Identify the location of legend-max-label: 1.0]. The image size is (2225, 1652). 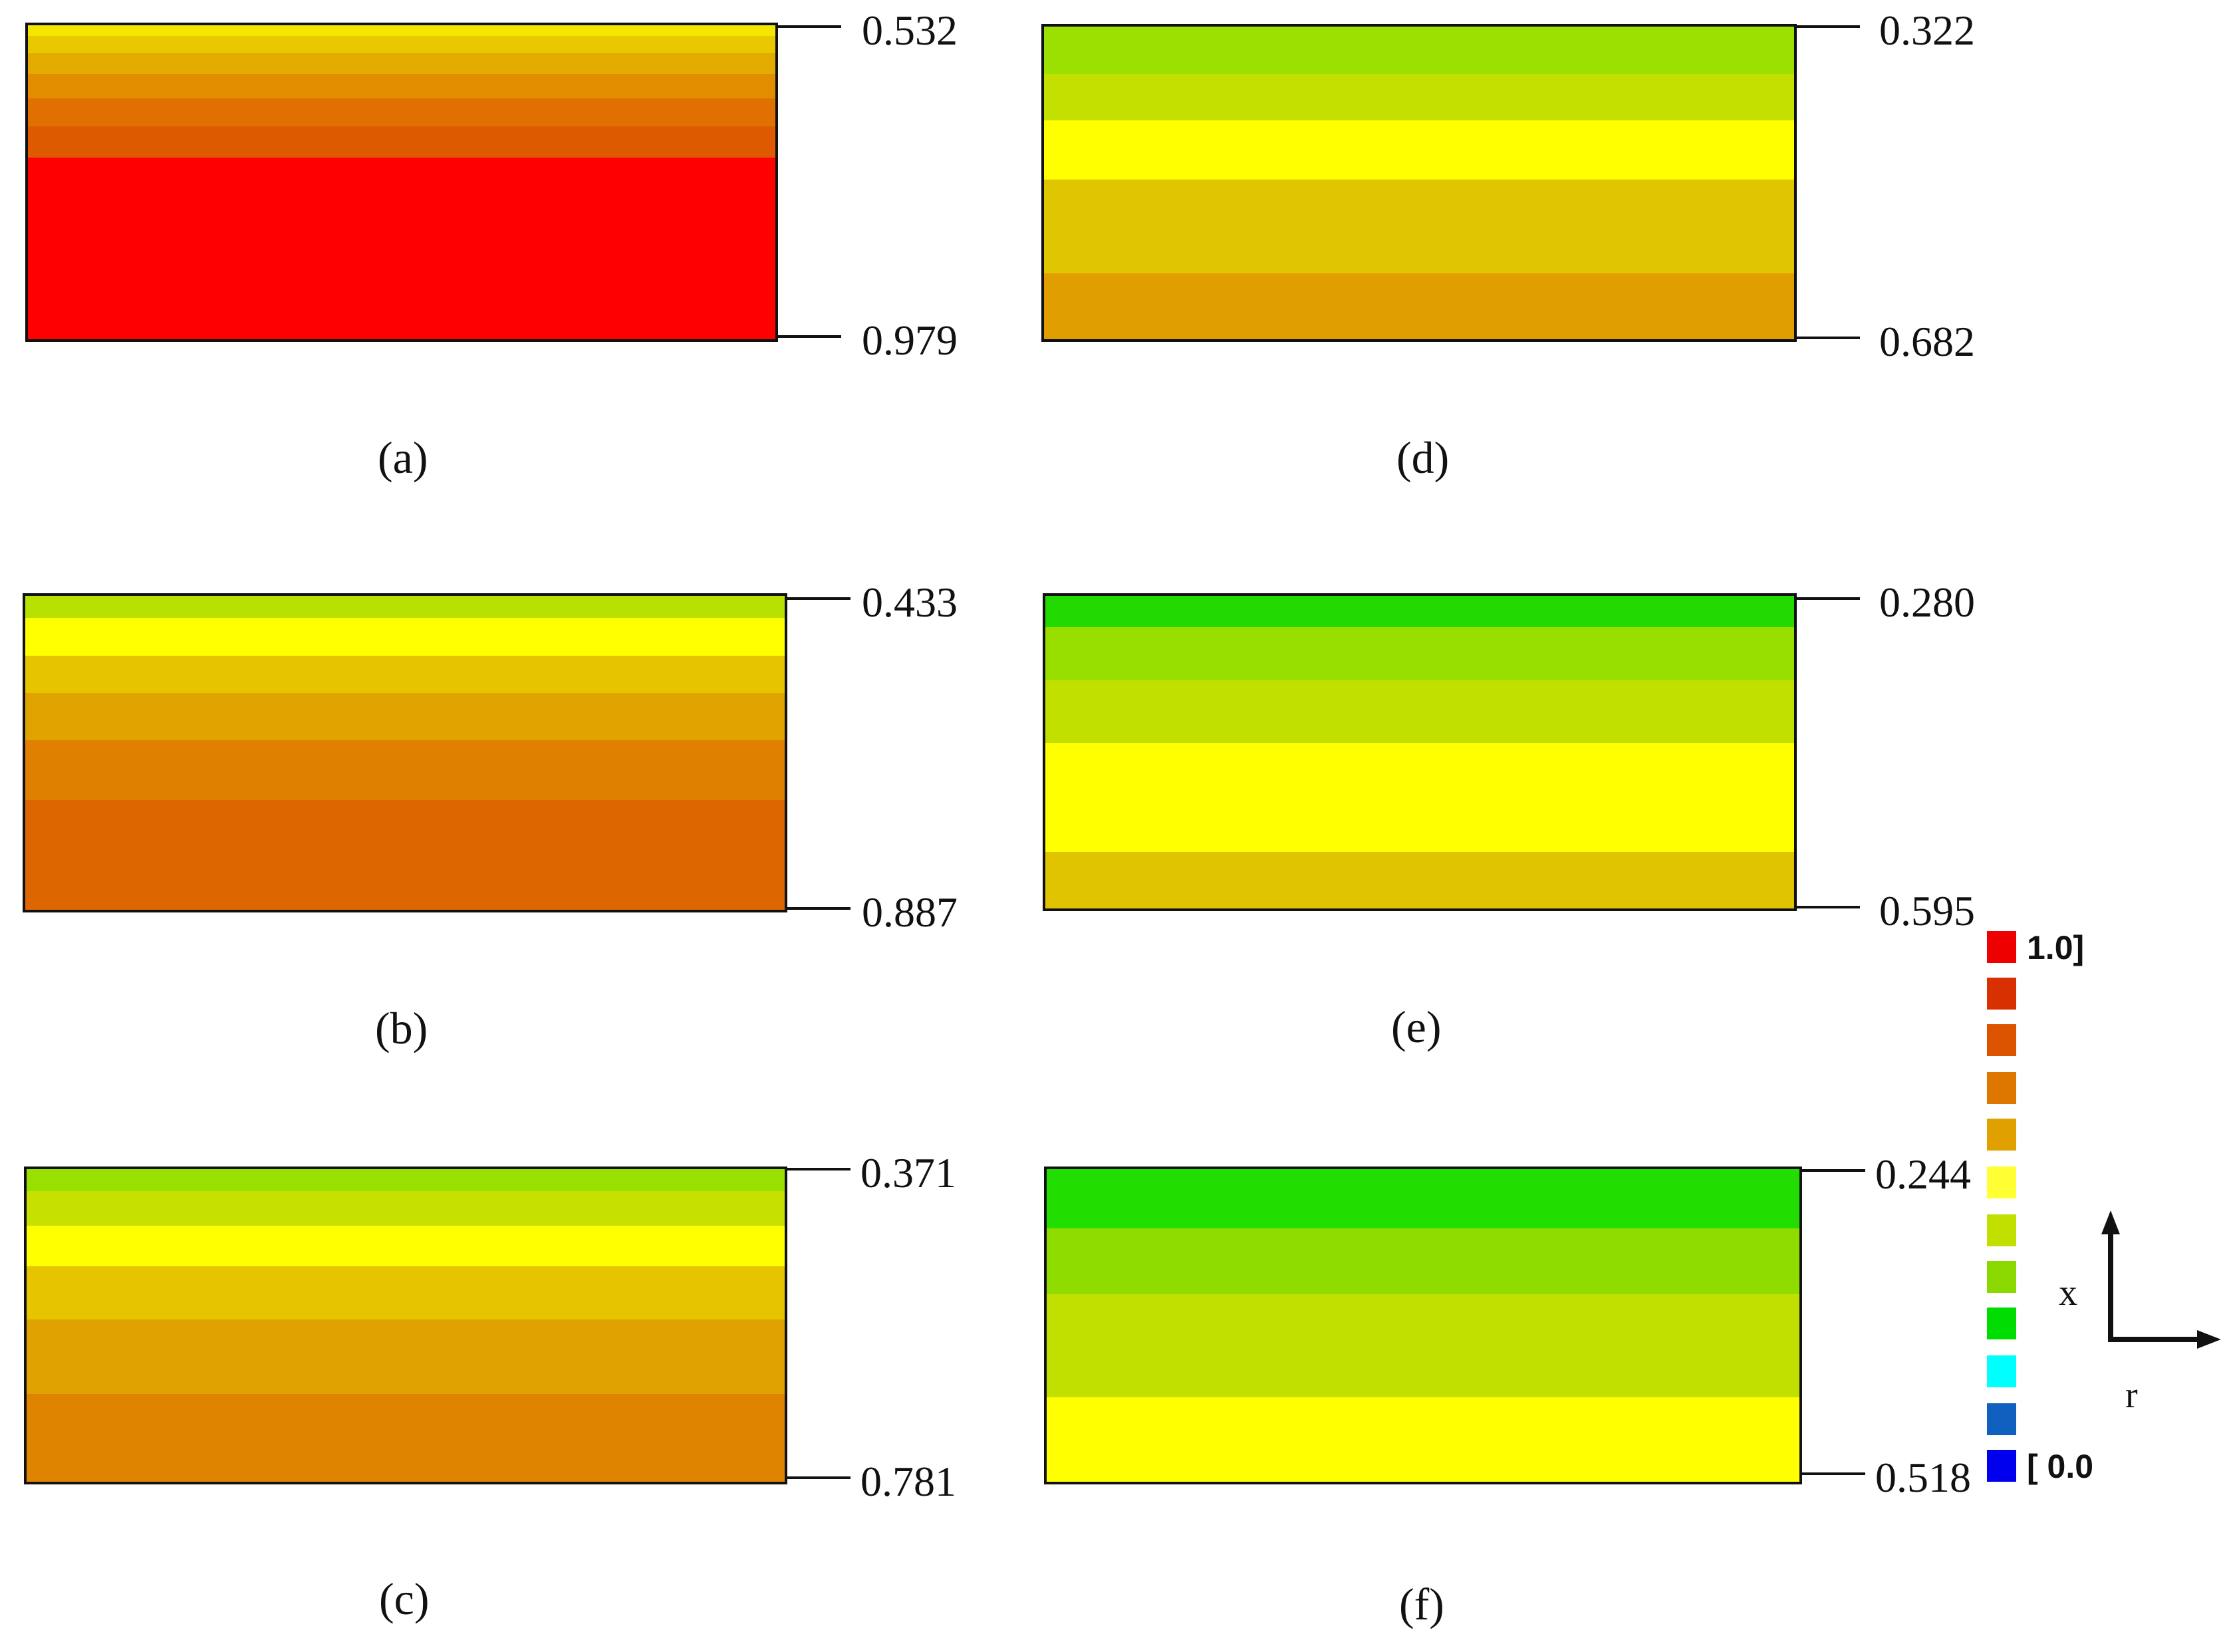
(2056, 947).